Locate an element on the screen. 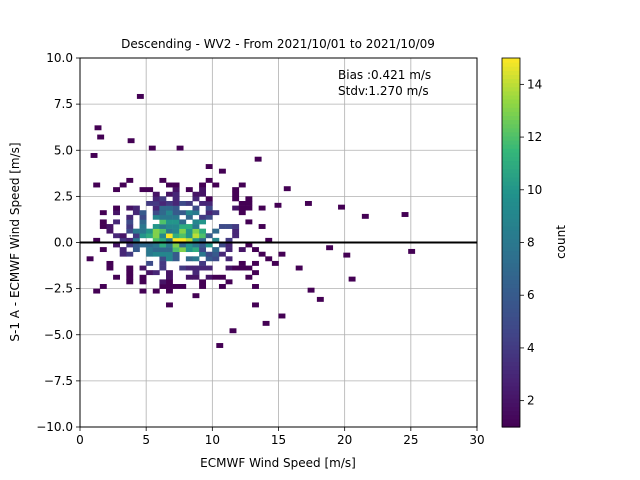  colorbar-tick-label: 12 is located at coordinates (534, 137).